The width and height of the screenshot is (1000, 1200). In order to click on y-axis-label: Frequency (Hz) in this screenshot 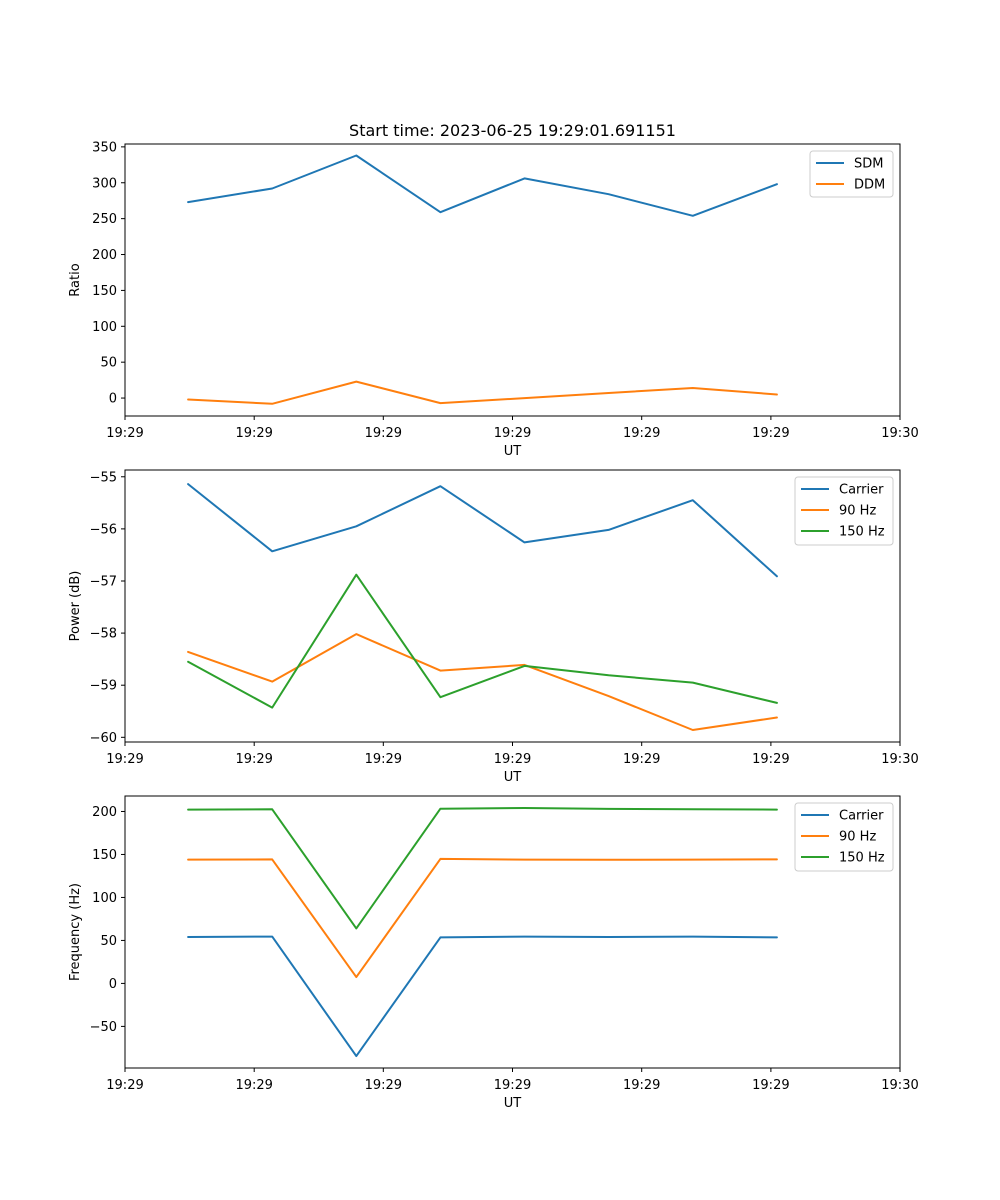, I will do `click(75, 932)`.